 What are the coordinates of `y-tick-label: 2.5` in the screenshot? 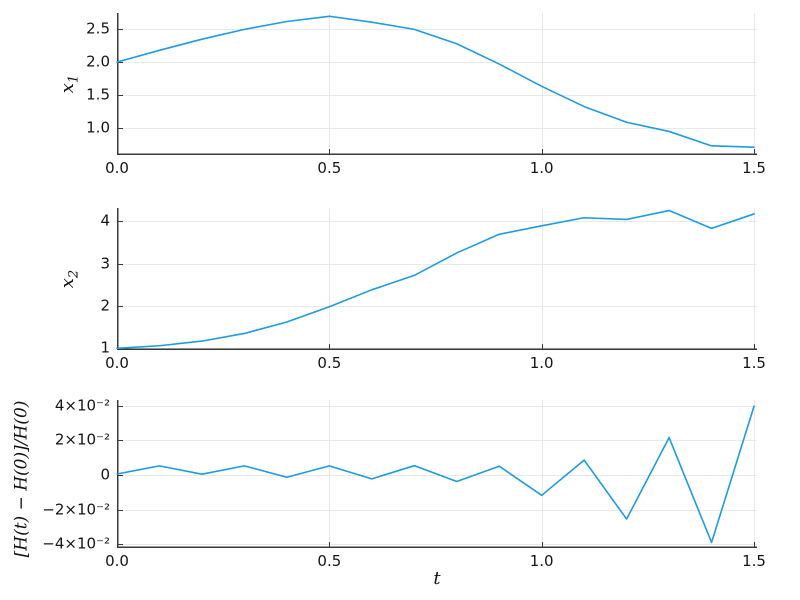 It's located at (98, 28).